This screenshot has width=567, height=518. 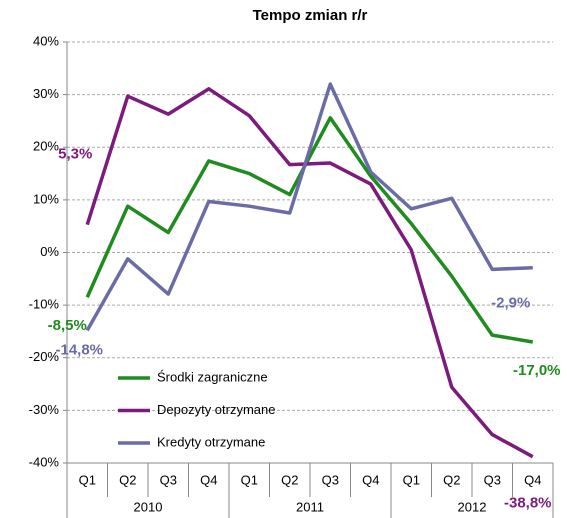 What do you see at coordinates (537, 370) in the screenshot?
I see `value-label: -17,0%` at bounding box center [537, 370].